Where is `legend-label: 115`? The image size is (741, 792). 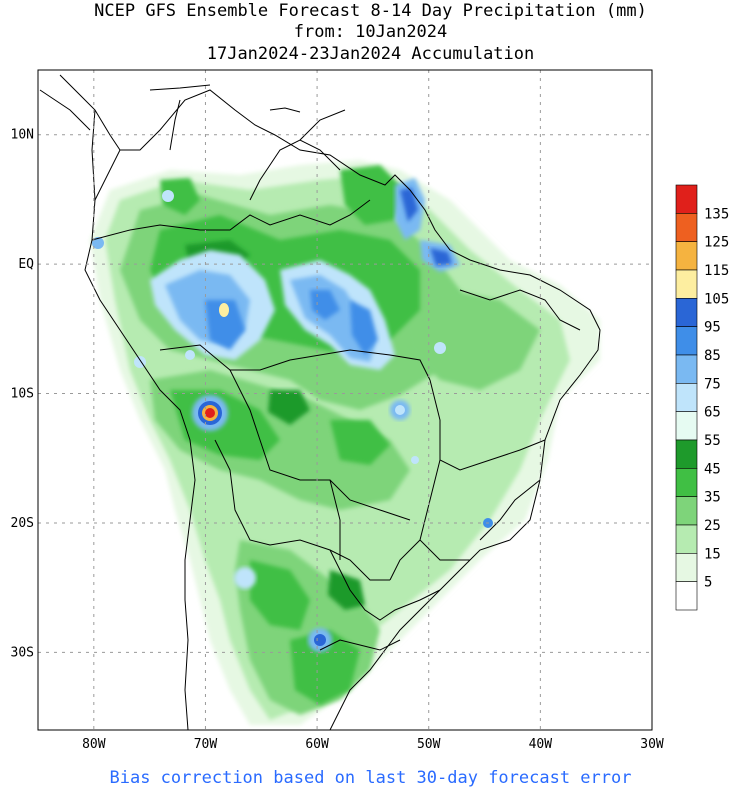 legend-label: 115 is located at coordinates (716, 271).